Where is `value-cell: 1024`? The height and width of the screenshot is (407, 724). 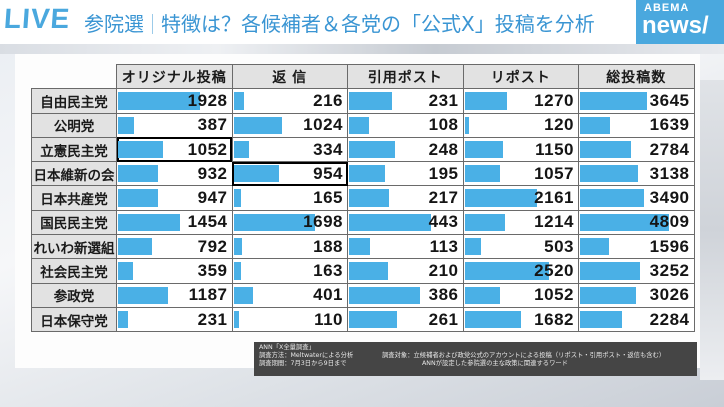 value-cell: 1024 is located at coordinates (289, 125).